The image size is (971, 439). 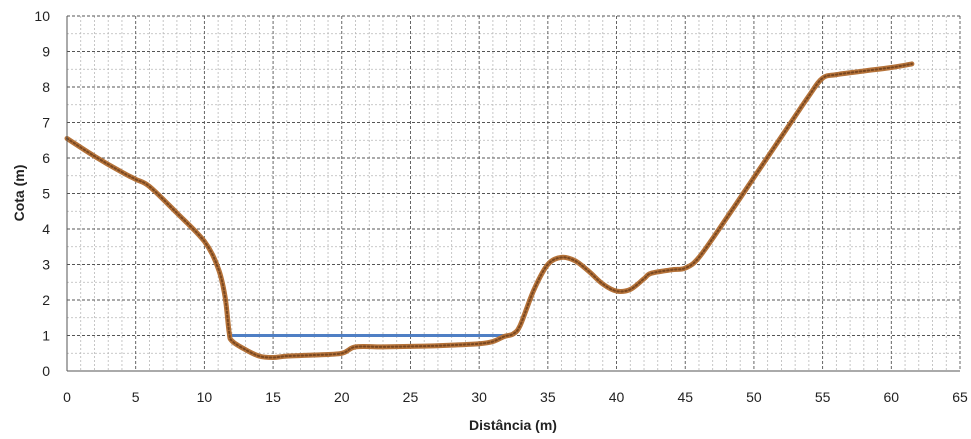 What do you see at coordinates (479, 397) in the screenshot?
I see `x-tick-label: 30` at bounding box center [479, 397].